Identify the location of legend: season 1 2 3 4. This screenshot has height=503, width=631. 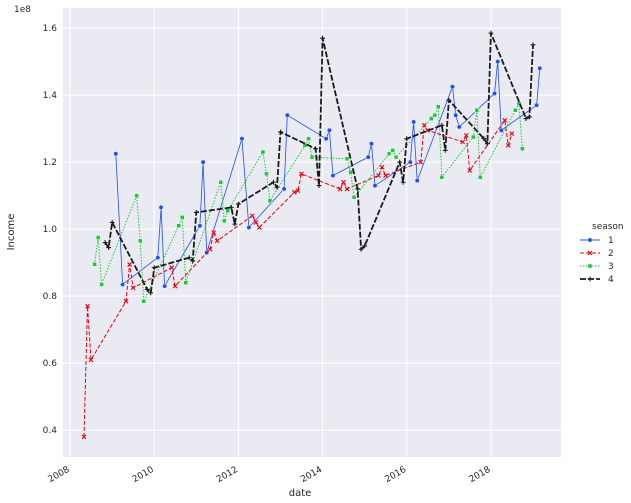
(602, 253).